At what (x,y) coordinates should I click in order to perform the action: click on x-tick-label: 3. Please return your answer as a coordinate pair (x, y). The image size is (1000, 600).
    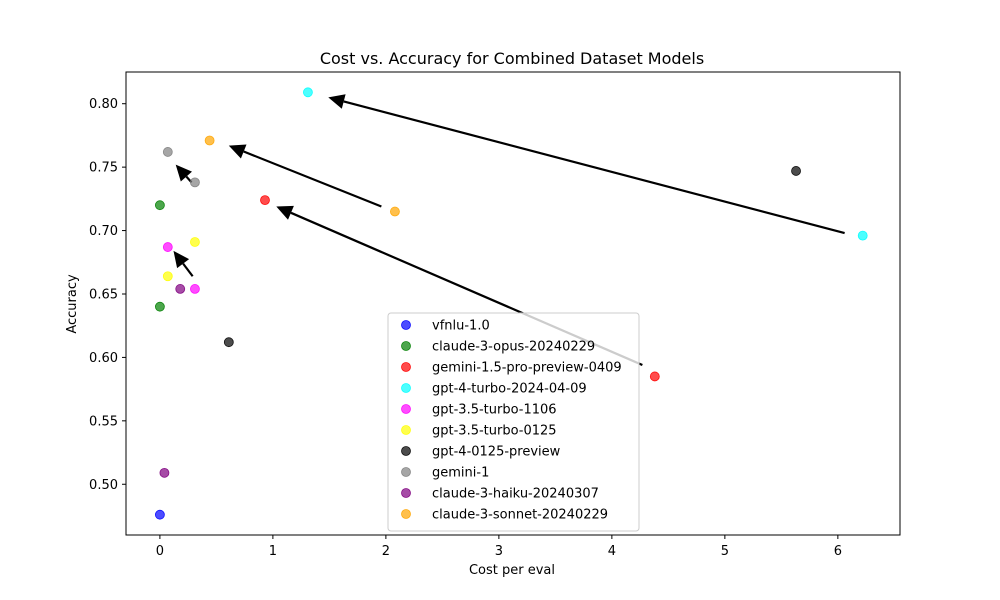
    Looking at the image, I should click on (499, 551).